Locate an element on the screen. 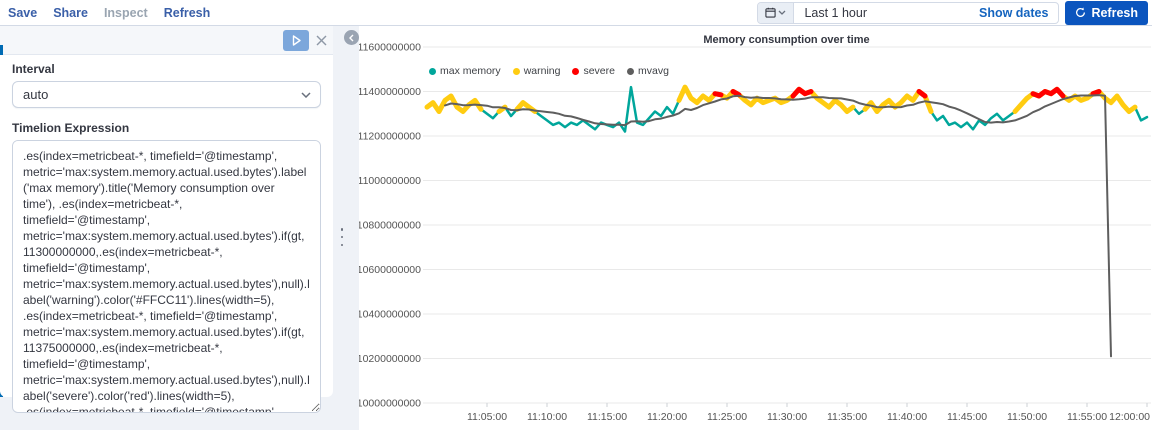 This screenshot has width=1152, height=430. interval-label: Interval is located at coordinates (33, 69).